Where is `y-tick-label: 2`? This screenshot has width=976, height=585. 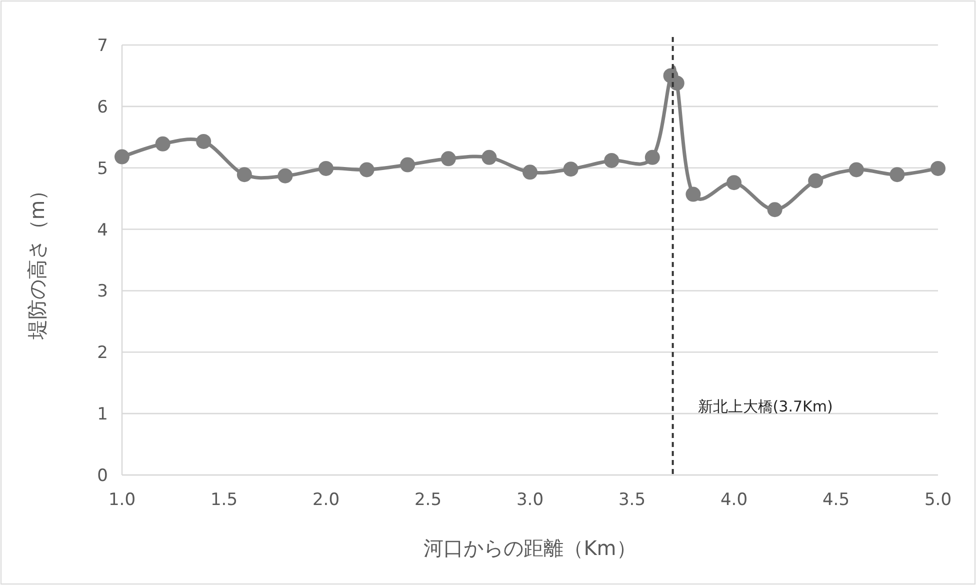
y-tick-label: 2 is located at coordinates (102, 353).